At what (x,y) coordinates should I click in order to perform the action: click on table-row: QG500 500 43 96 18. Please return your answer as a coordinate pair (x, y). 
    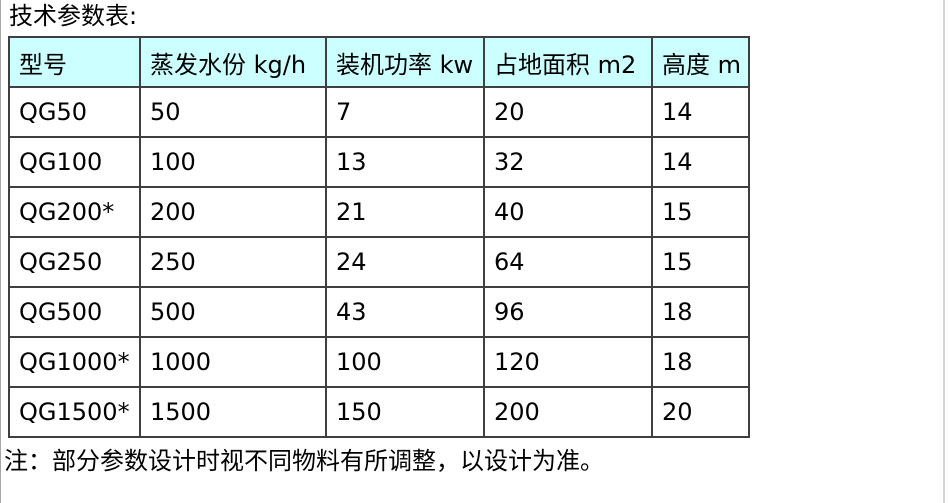
    Looking at the image, I should click on (379, 312).